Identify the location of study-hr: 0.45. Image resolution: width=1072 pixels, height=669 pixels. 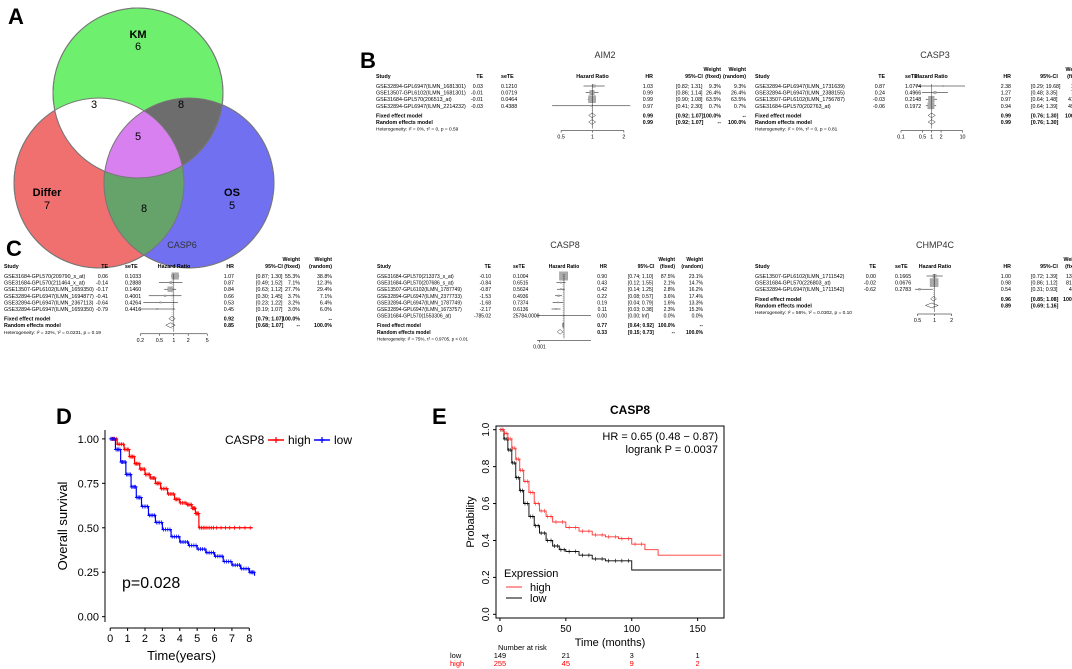
(229, 310).